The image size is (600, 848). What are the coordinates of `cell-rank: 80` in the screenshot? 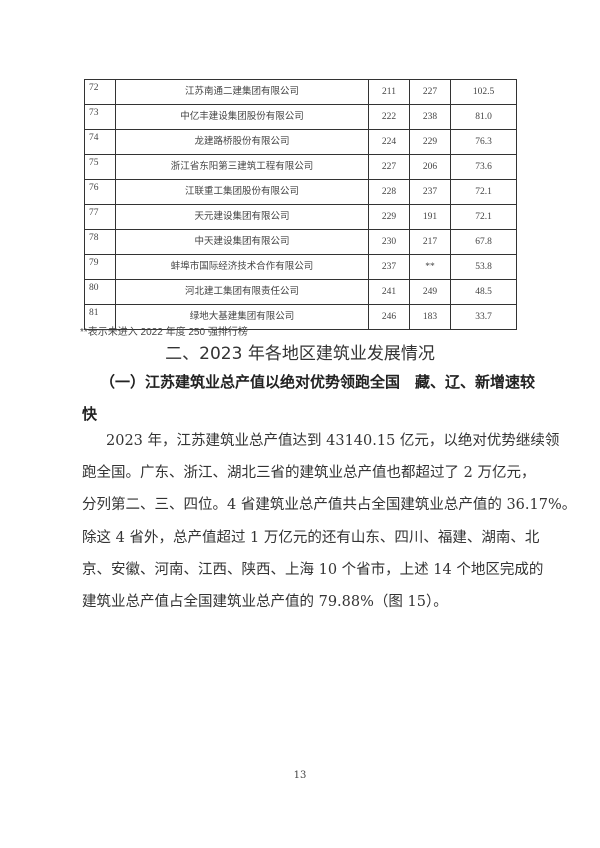 It's located at (100, 292).